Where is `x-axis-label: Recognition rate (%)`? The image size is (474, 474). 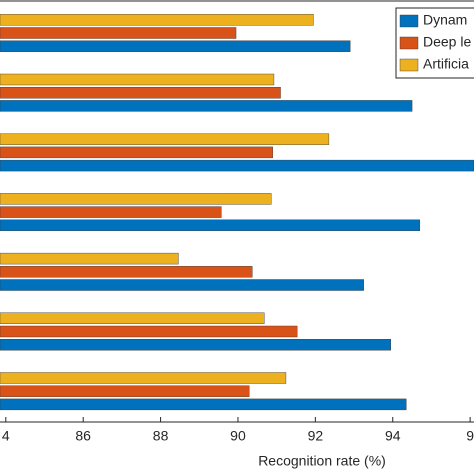
x-axis-label: Recognition rate (%) is located at coordinates (322, 461).